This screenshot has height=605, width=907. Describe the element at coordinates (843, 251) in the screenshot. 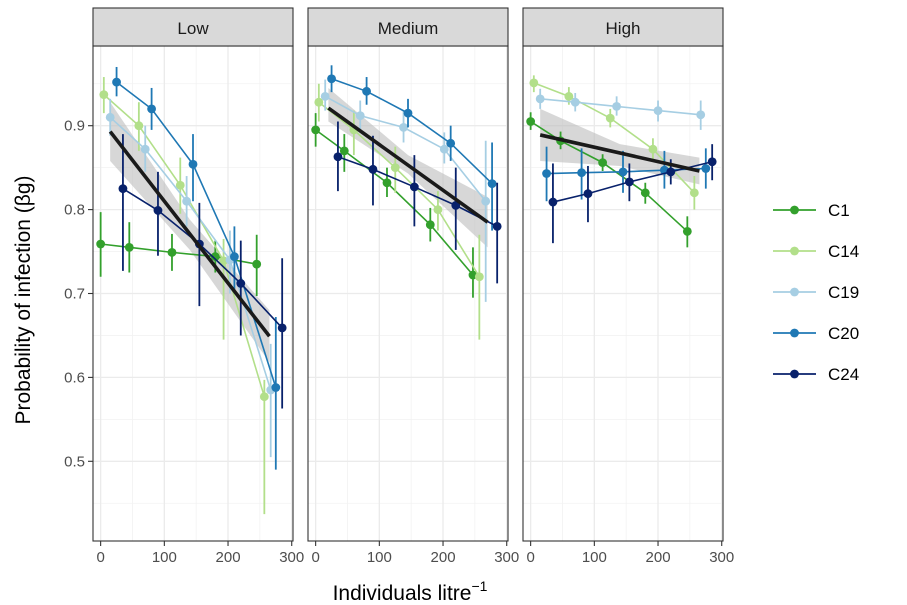

I see `legend-label: C14` at that location.